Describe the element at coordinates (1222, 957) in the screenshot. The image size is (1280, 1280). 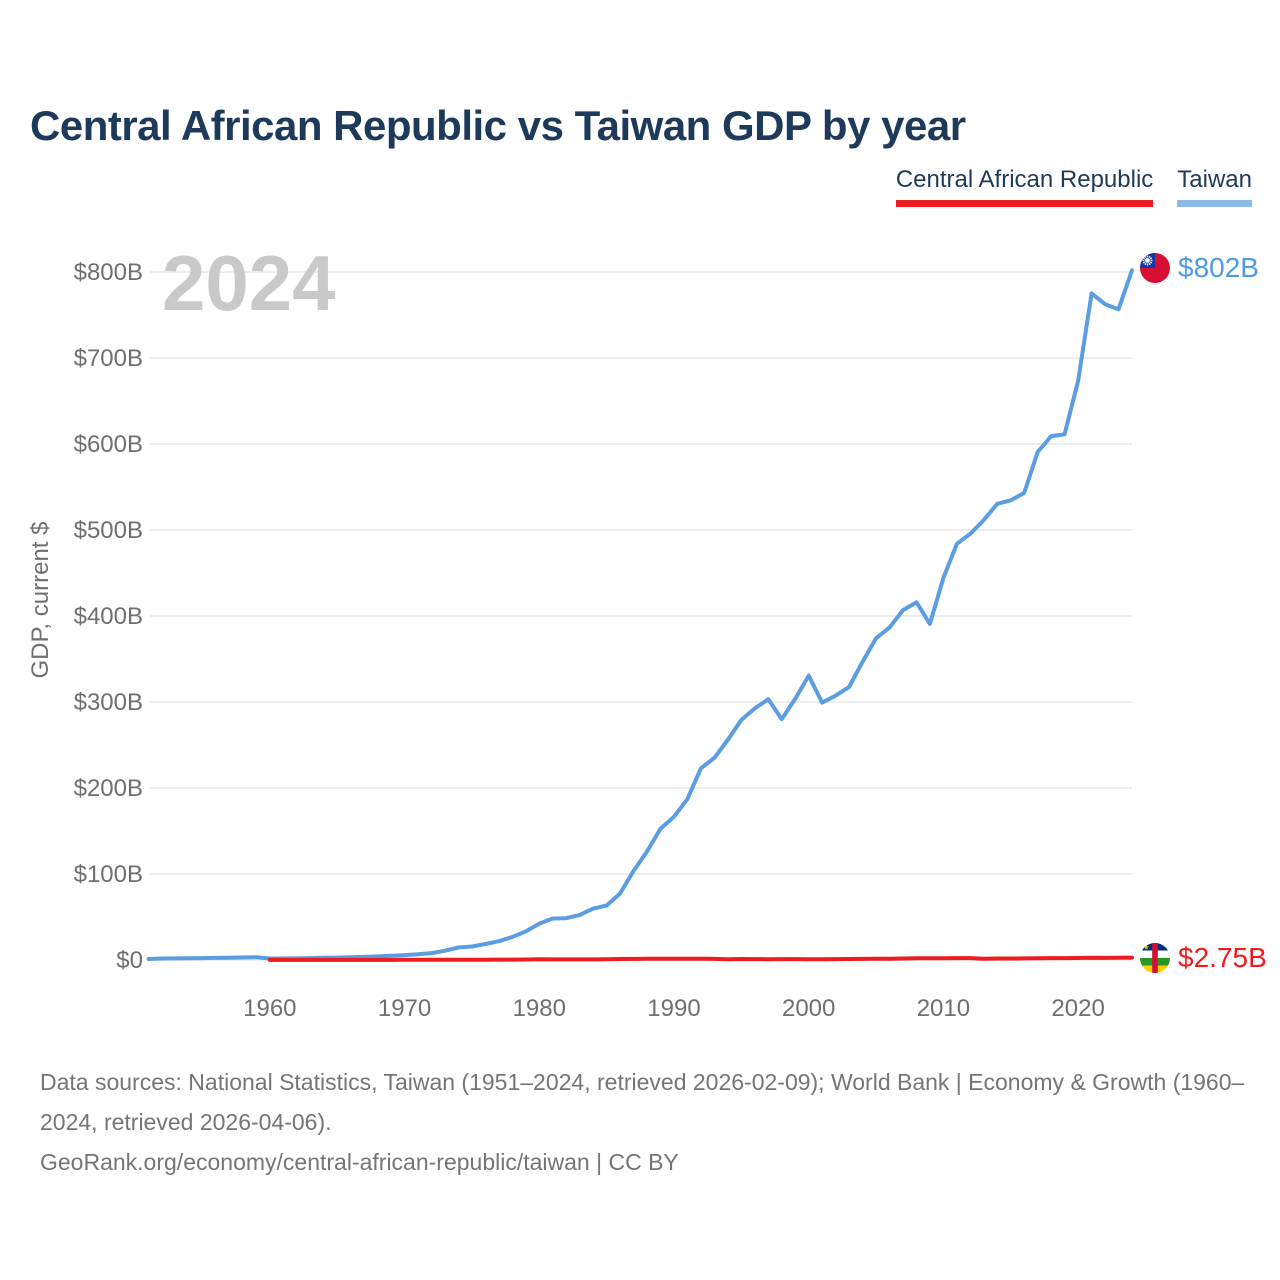
I see `central-african-republic-end-value-label: $2.75B` at that location.